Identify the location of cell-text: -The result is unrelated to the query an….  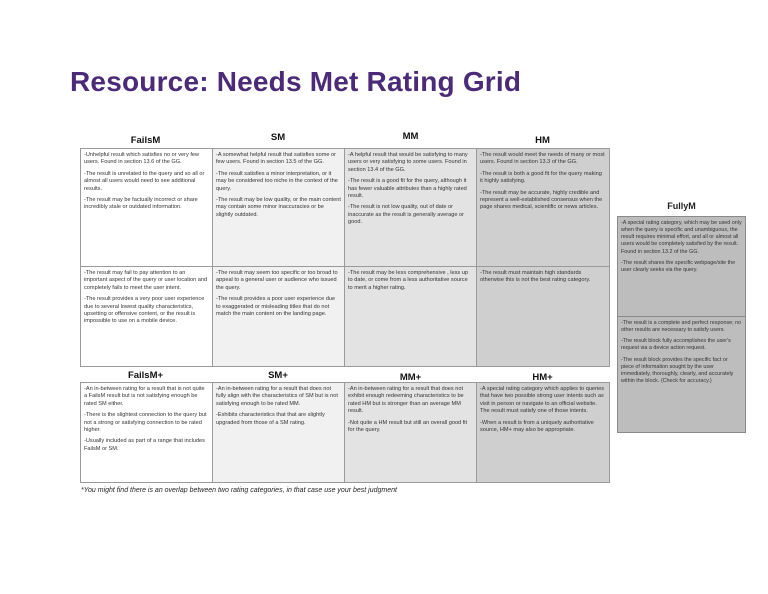
(144, 181).